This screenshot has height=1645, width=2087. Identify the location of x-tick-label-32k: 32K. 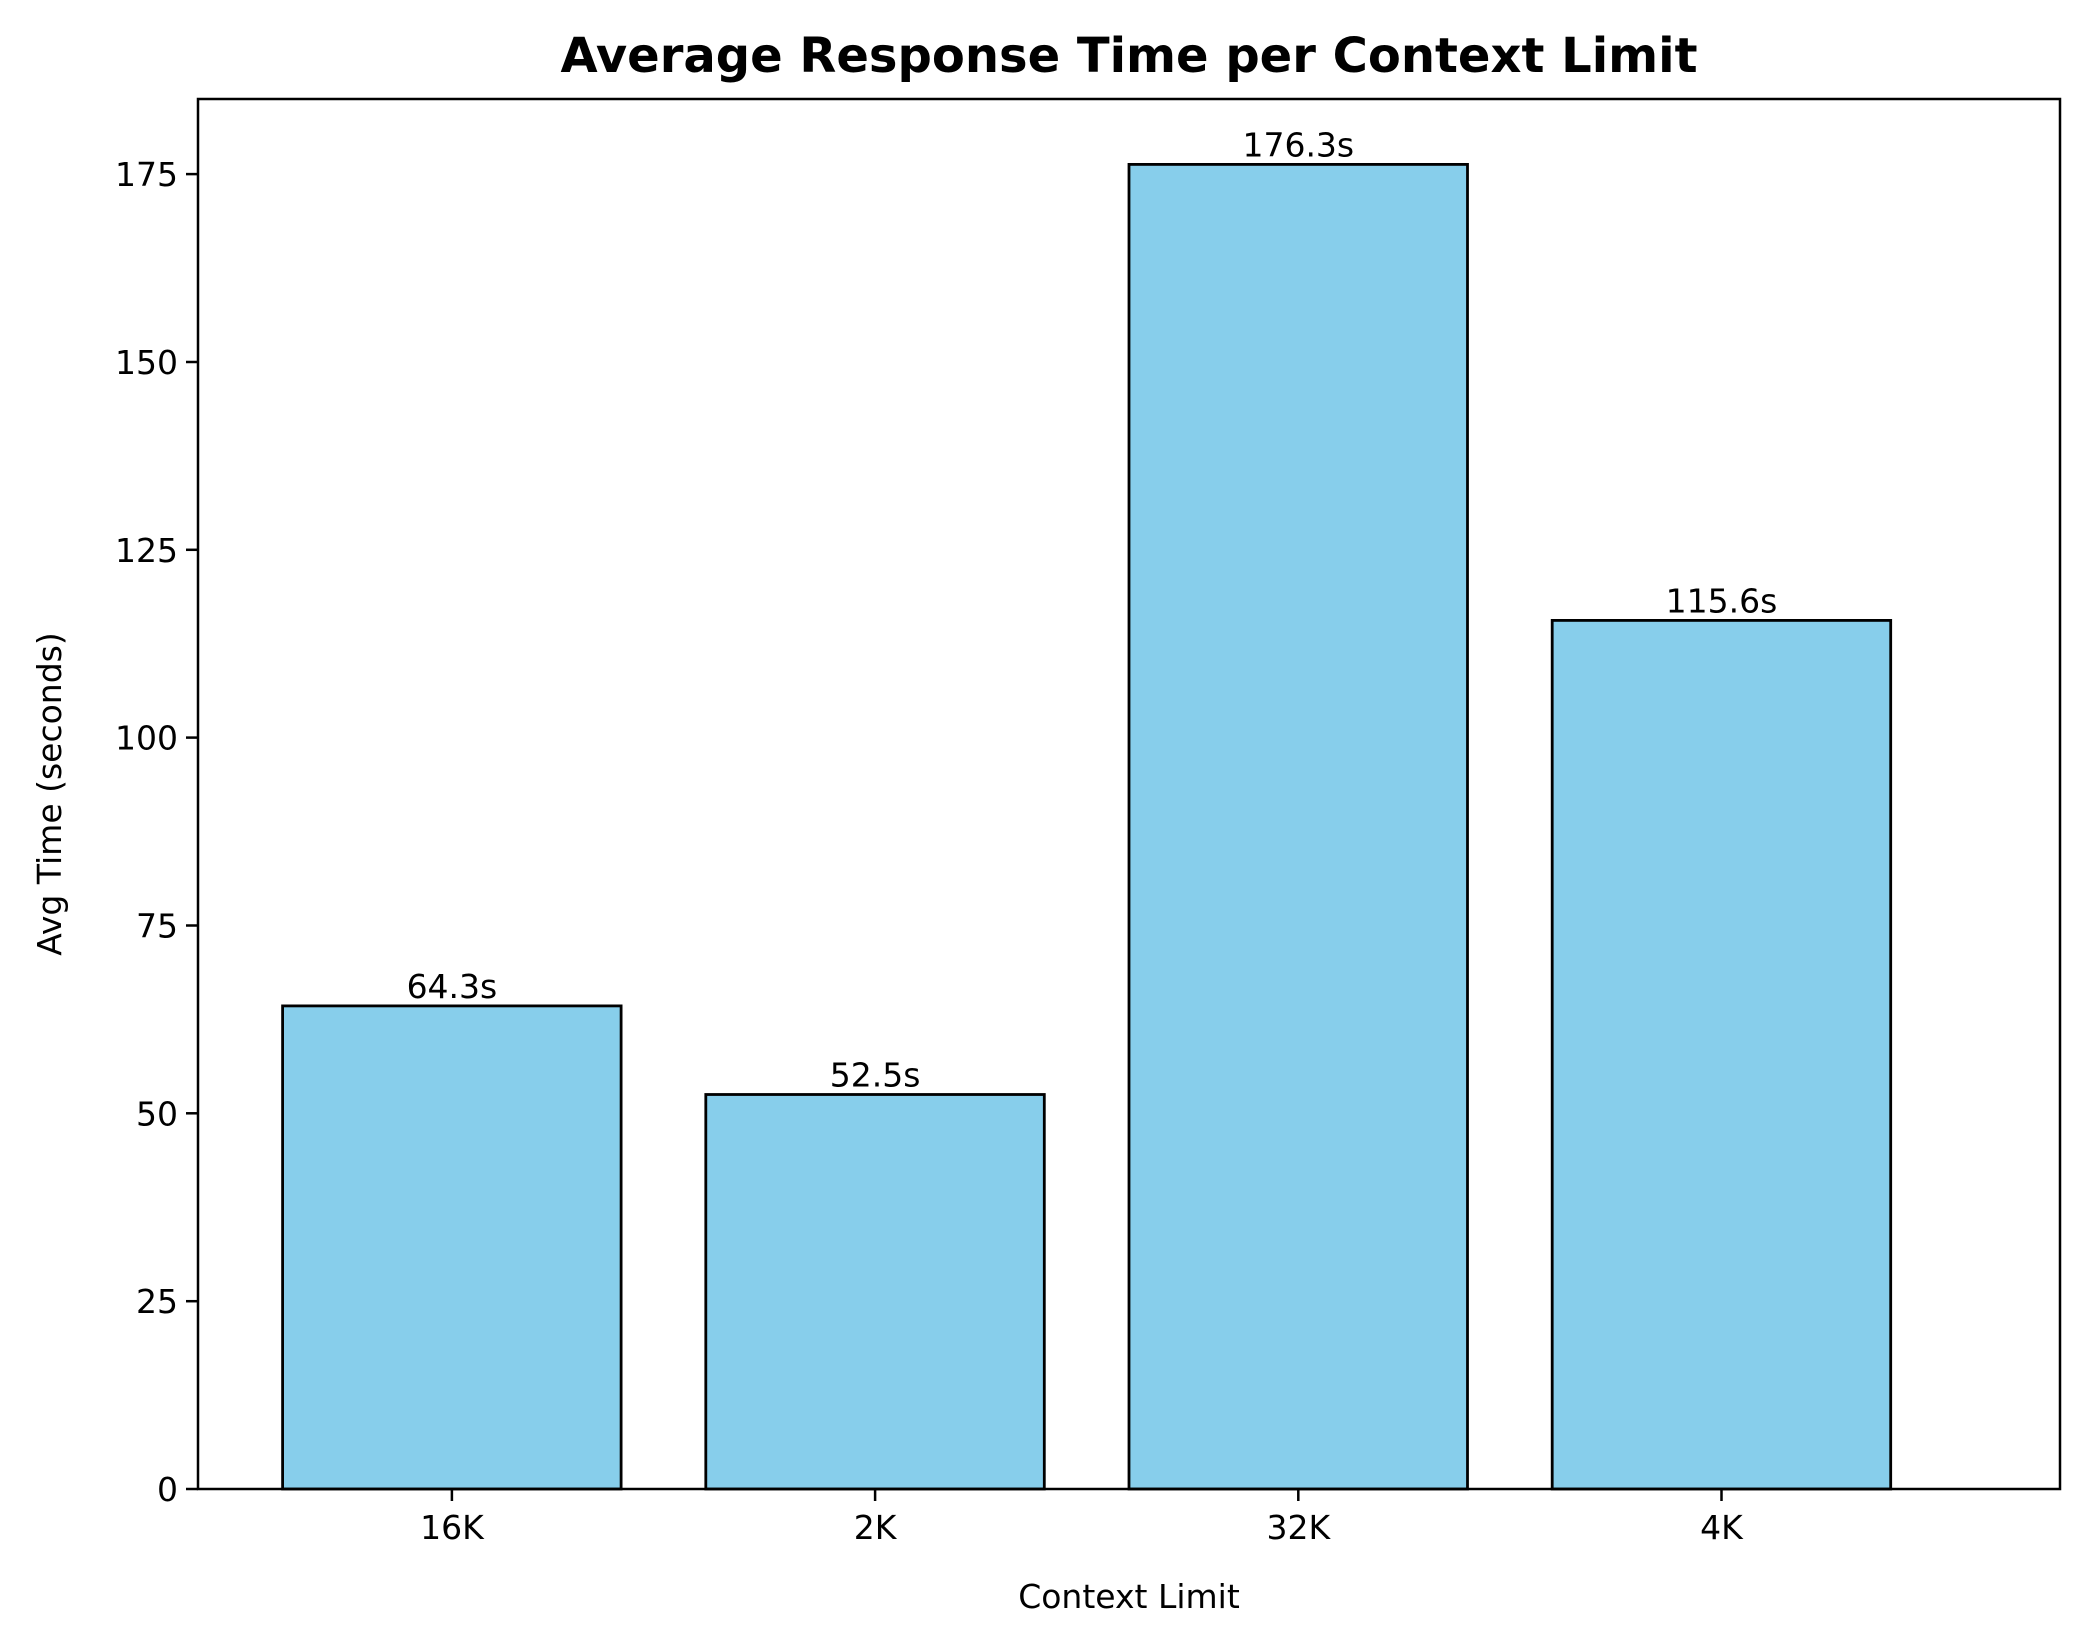
(1298, 1527).